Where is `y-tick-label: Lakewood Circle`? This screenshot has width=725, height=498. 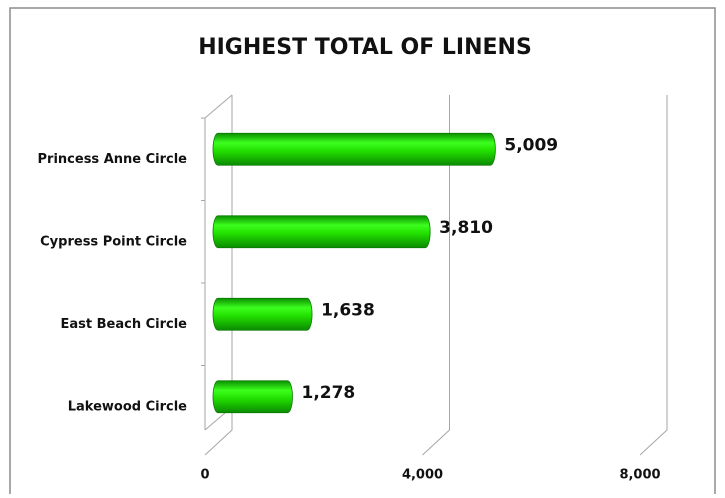
y-tick-label: Lakewood Circle is located at coordinates (127, 406).